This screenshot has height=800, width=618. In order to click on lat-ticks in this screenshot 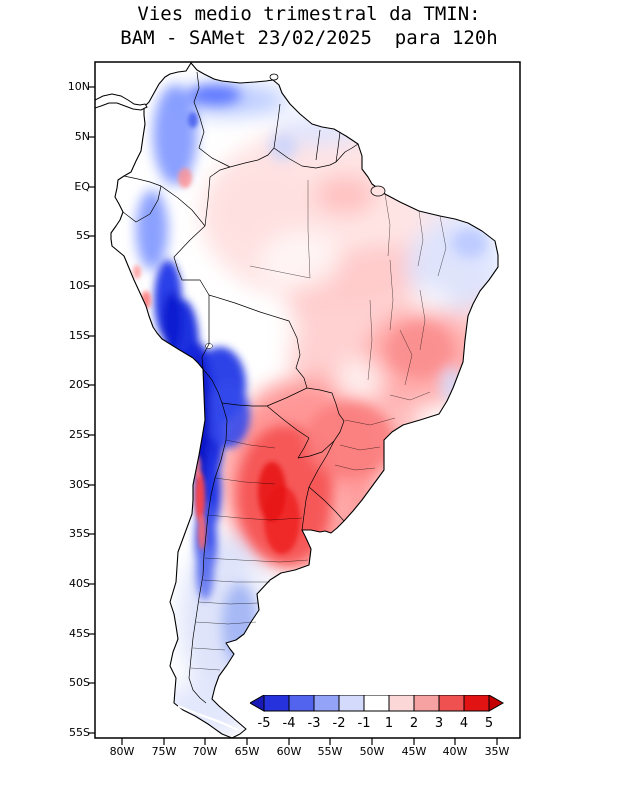, I will do `click(91, 410)`.